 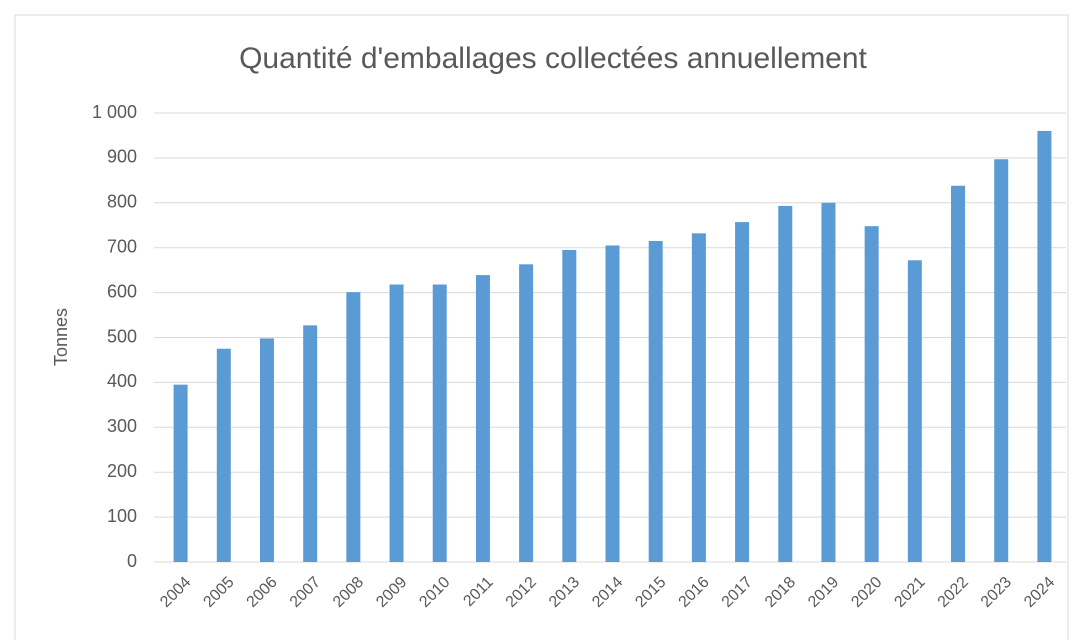 What do you see at coordinates (122, 202) in the screenshot?
I see `y-tick-label: 800` at bounding box center [122, 202].